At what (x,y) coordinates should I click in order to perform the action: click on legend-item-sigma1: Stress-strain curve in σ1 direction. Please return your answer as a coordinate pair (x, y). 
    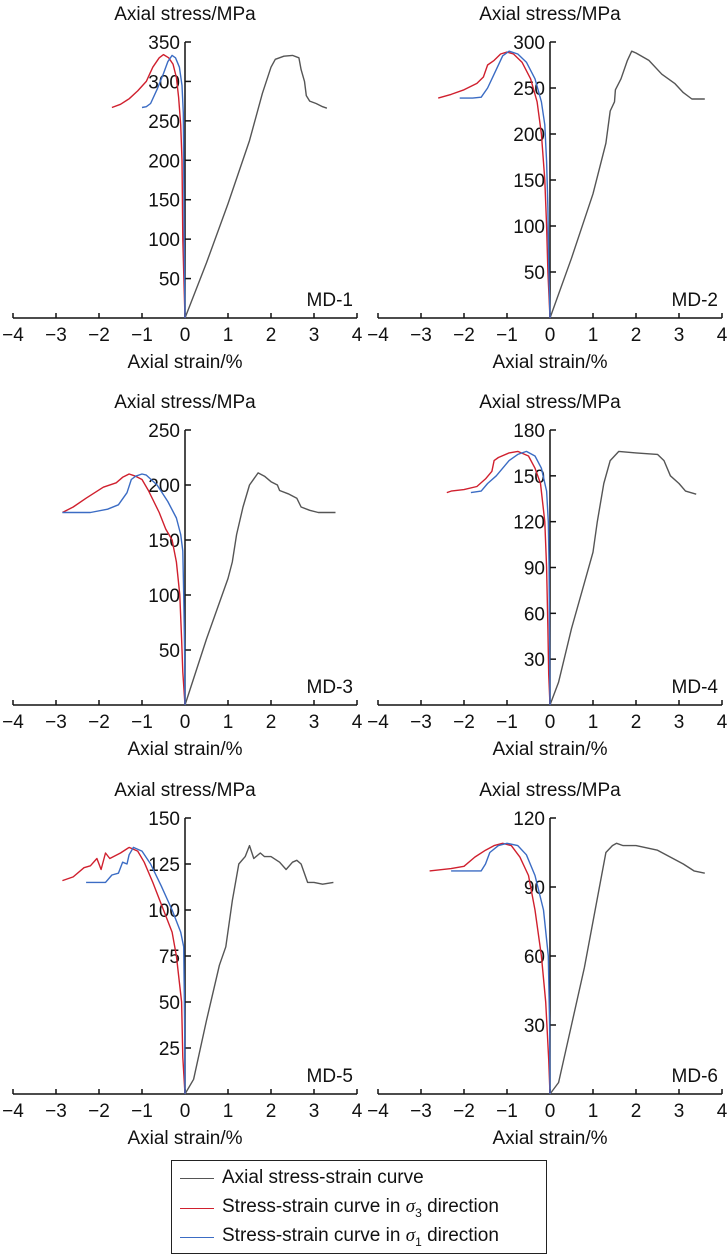
    Looking at the image, I should click on (339, 1237).